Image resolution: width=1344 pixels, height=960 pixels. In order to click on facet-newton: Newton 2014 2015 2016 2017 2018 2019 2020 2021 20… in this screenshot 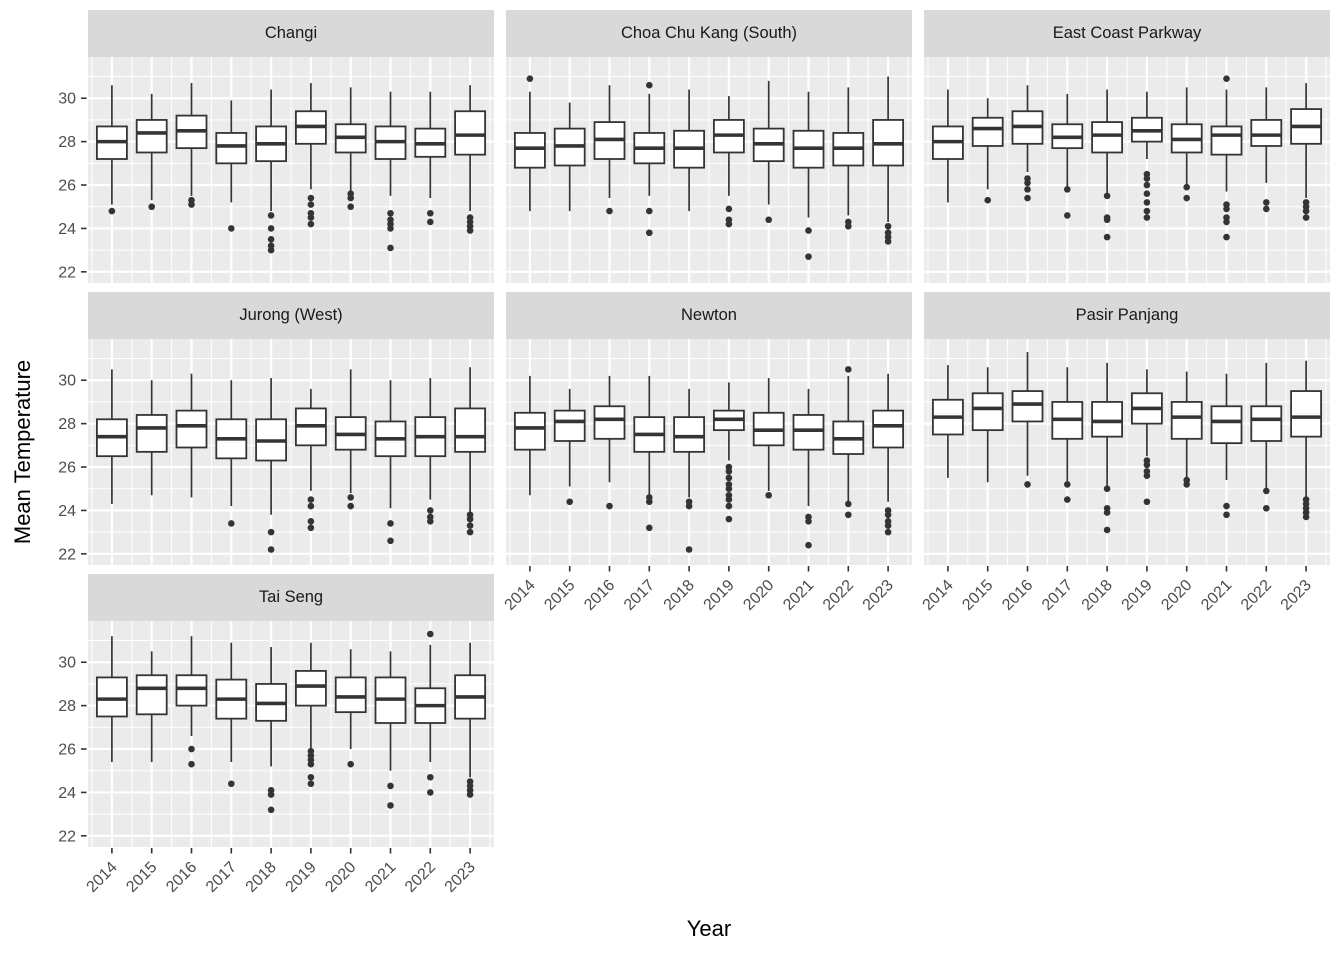, I will do `click(707, 465)`.